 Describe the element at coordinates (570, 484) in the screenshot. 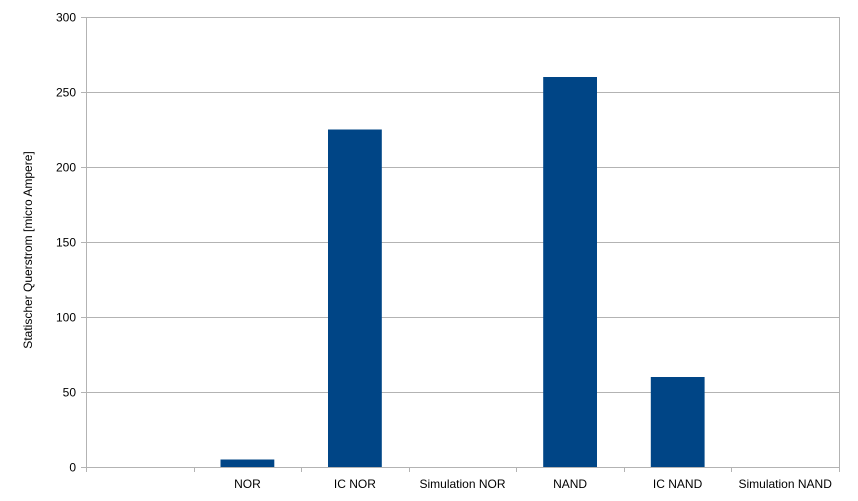

I see `x-tick-label: NAND` at that location.